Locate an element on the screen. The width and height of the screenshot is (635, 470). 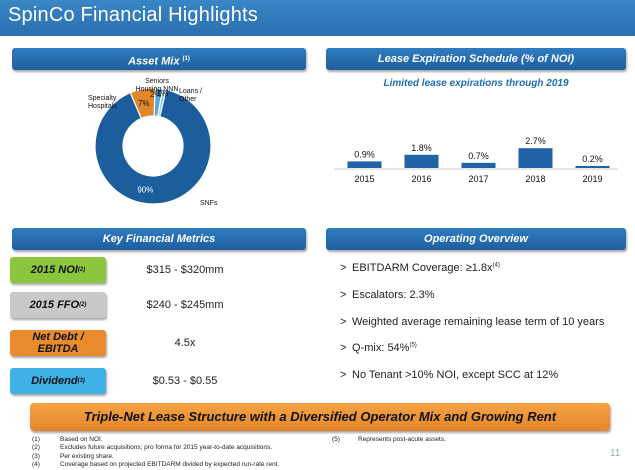
metric-label-noi: 2015 NOI (2) is located at coordinates (58, 270).